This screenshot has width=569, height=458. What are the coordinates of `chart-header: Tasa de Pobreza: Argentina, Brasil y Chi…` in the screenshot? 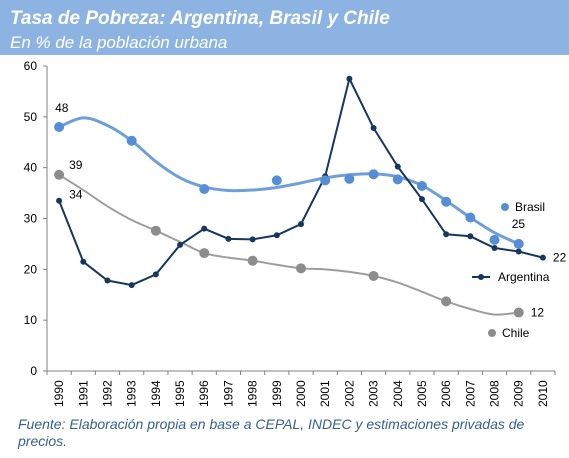 It's located at (284, 27).